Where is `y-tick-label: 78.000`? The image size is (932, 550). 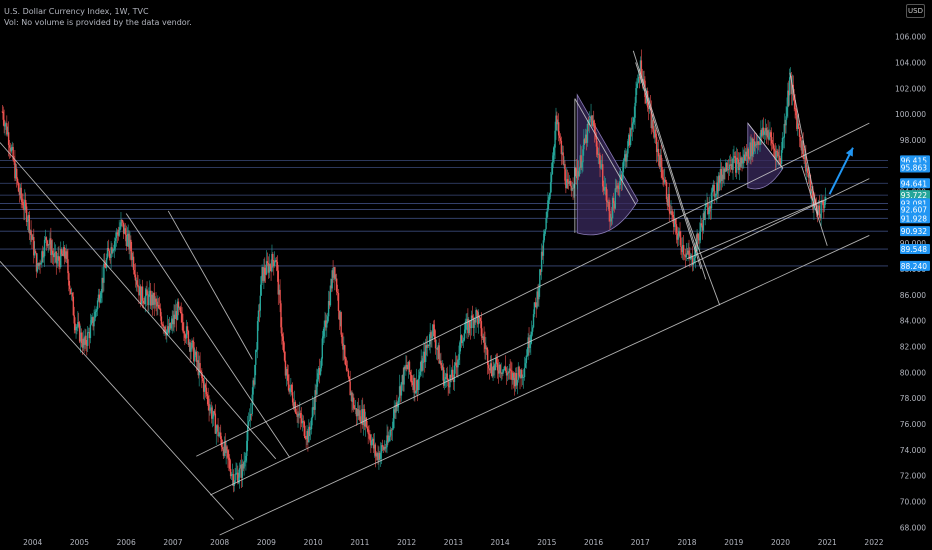 y-tick-label: 78.000 is located at coordinates (913, 398).